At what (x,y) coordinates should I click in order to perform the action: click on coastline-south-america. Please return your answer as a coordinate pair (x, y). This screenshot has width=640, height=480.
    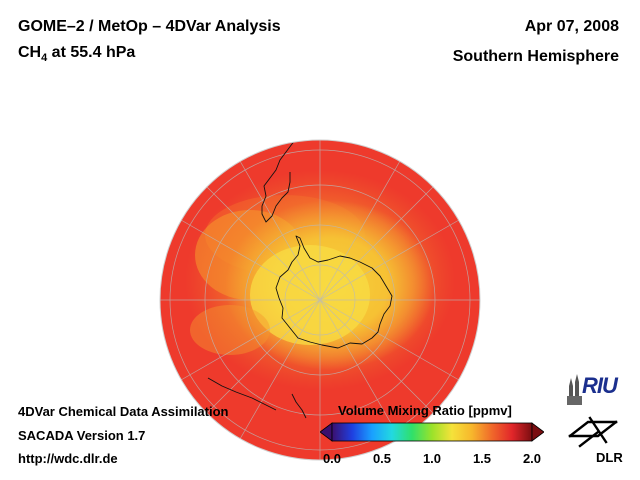
    Looking at the image, I should click on (257, 181).